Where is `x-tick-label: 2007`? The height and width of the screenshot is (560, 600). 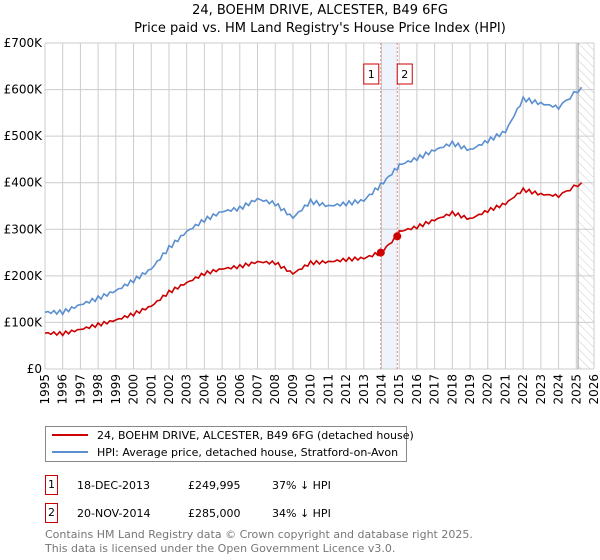 x-tick-label: 2007 is located at coordinates (258, 389).